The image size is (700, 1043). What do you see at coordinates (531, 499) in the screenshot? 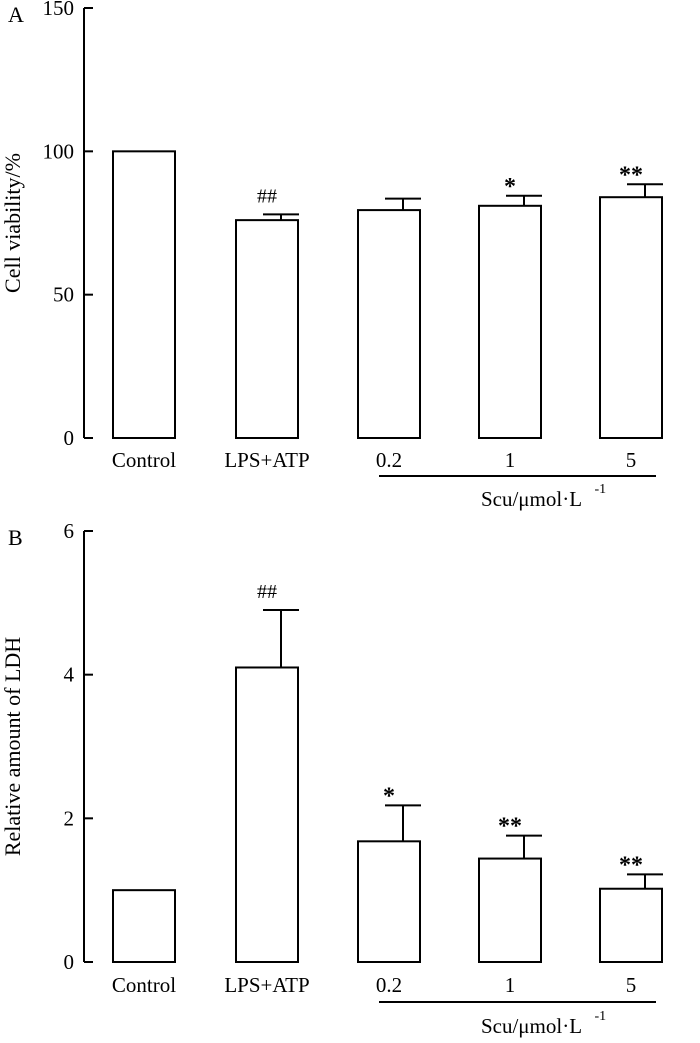
I see `panel-a-group-label: Scu/μmol·L` at bounding box center [531, 499].